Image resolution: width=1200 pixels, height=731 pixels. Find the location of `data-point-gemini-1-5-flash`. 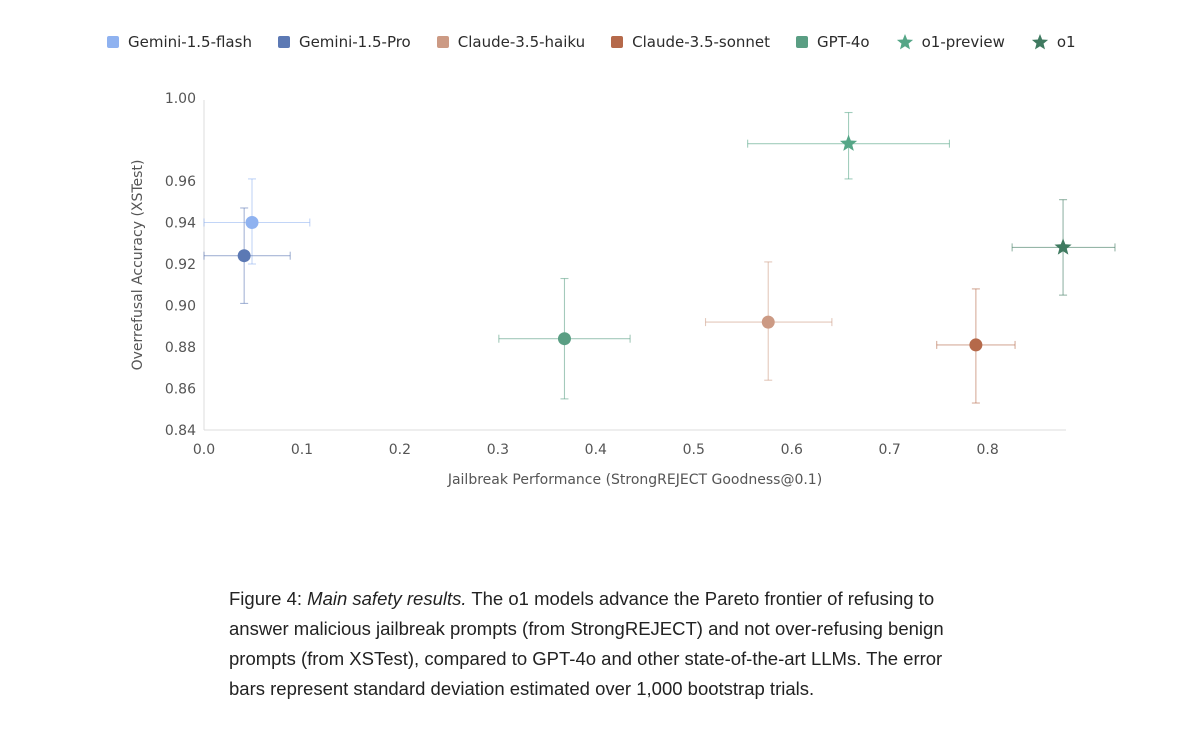

data-point-gemini-1-5-flash is located at coordinates (257, 221).